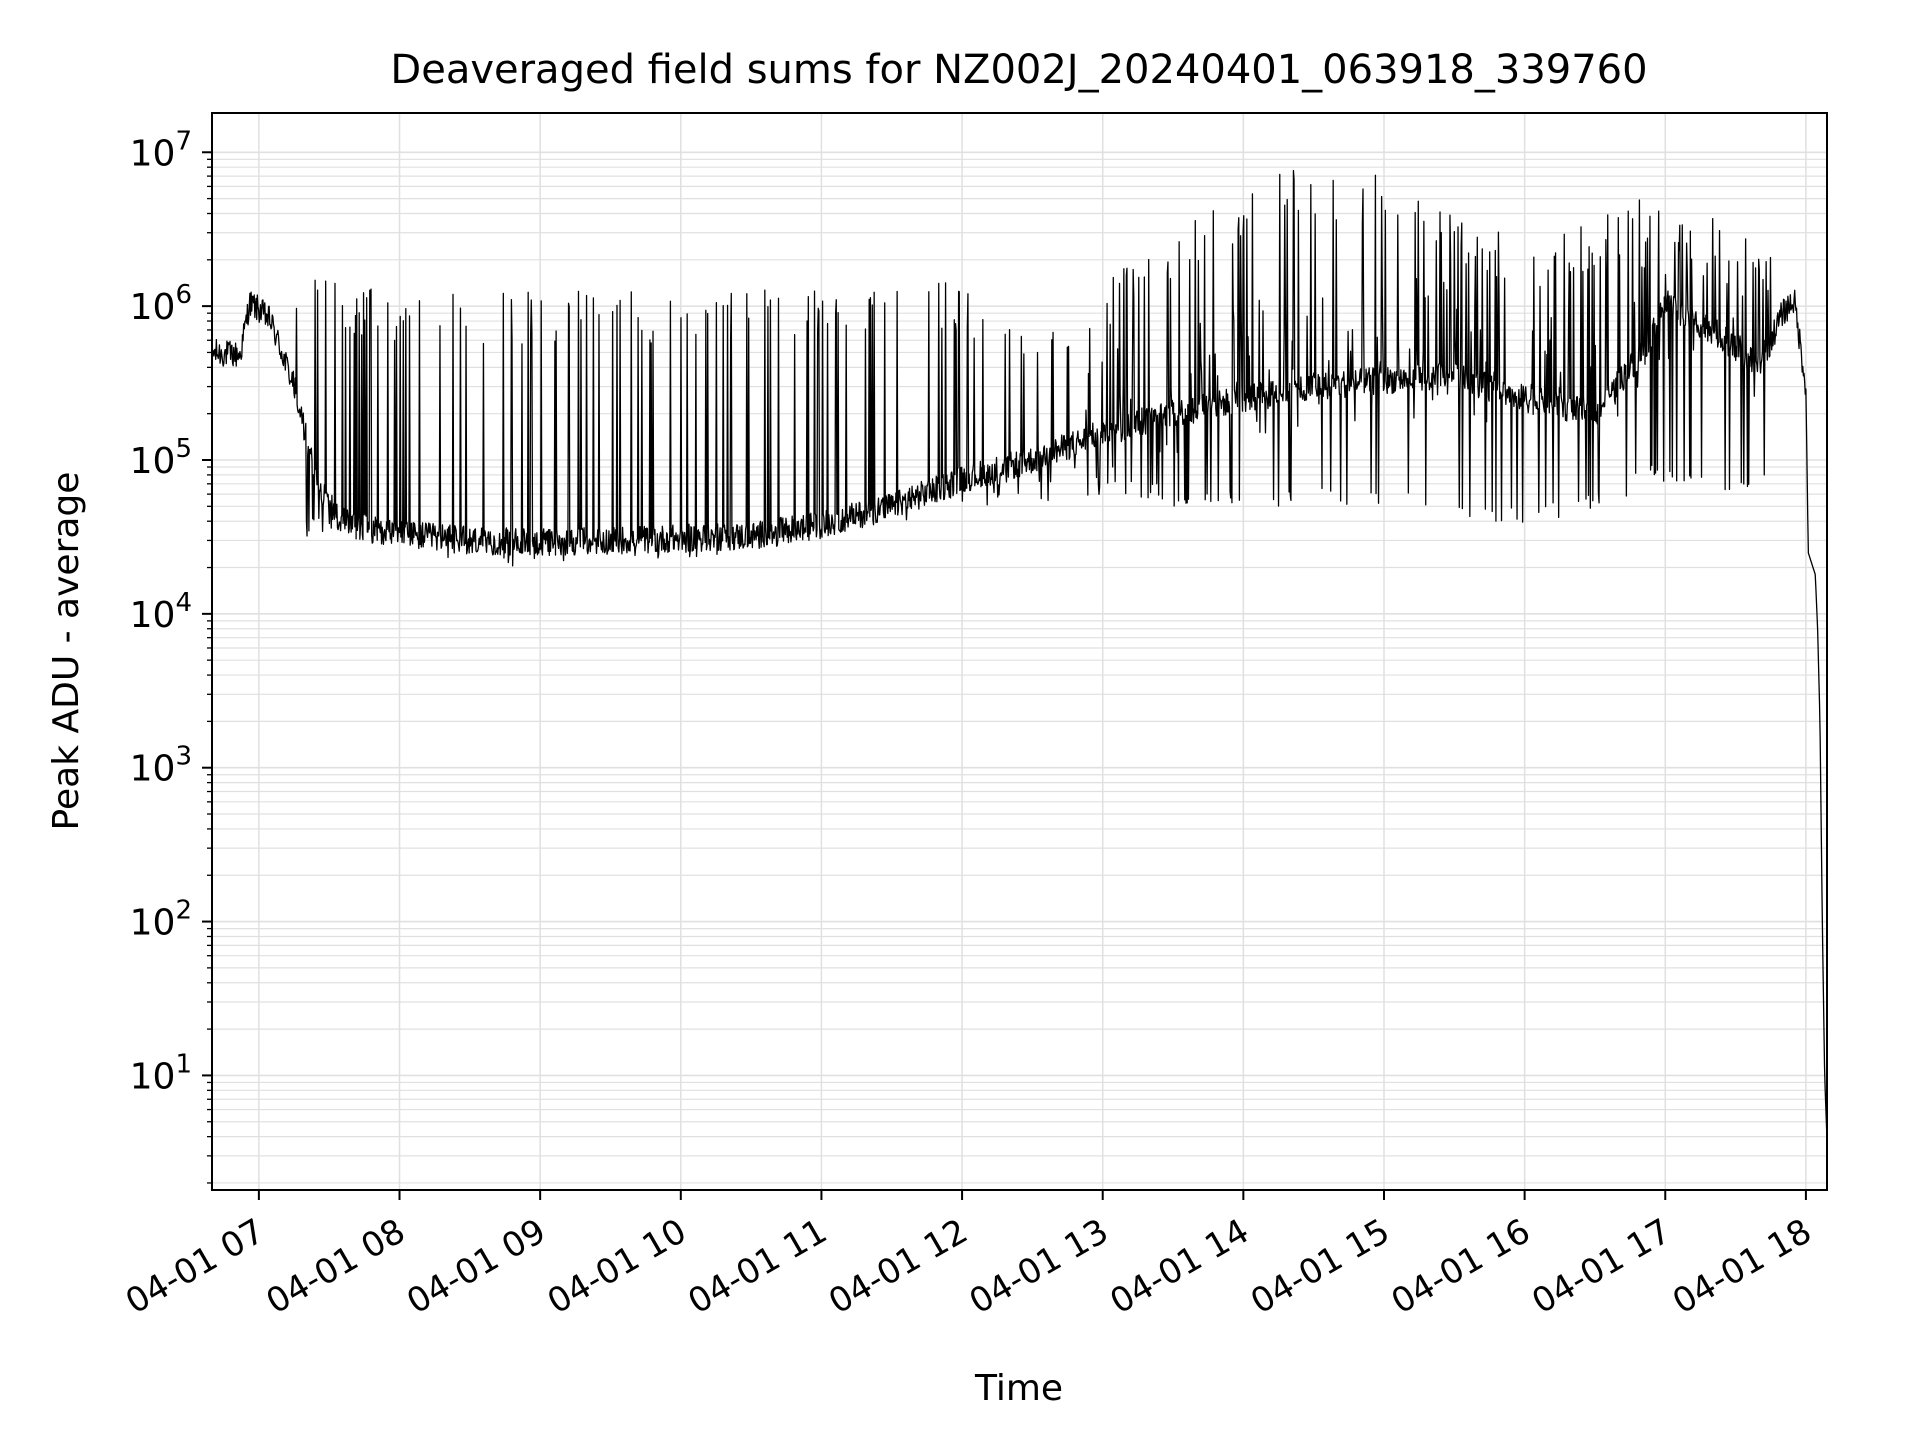  Describe the element at coordinates (1018, 1388) in the screenshot. I see `x-axis-label: Time` at that location.